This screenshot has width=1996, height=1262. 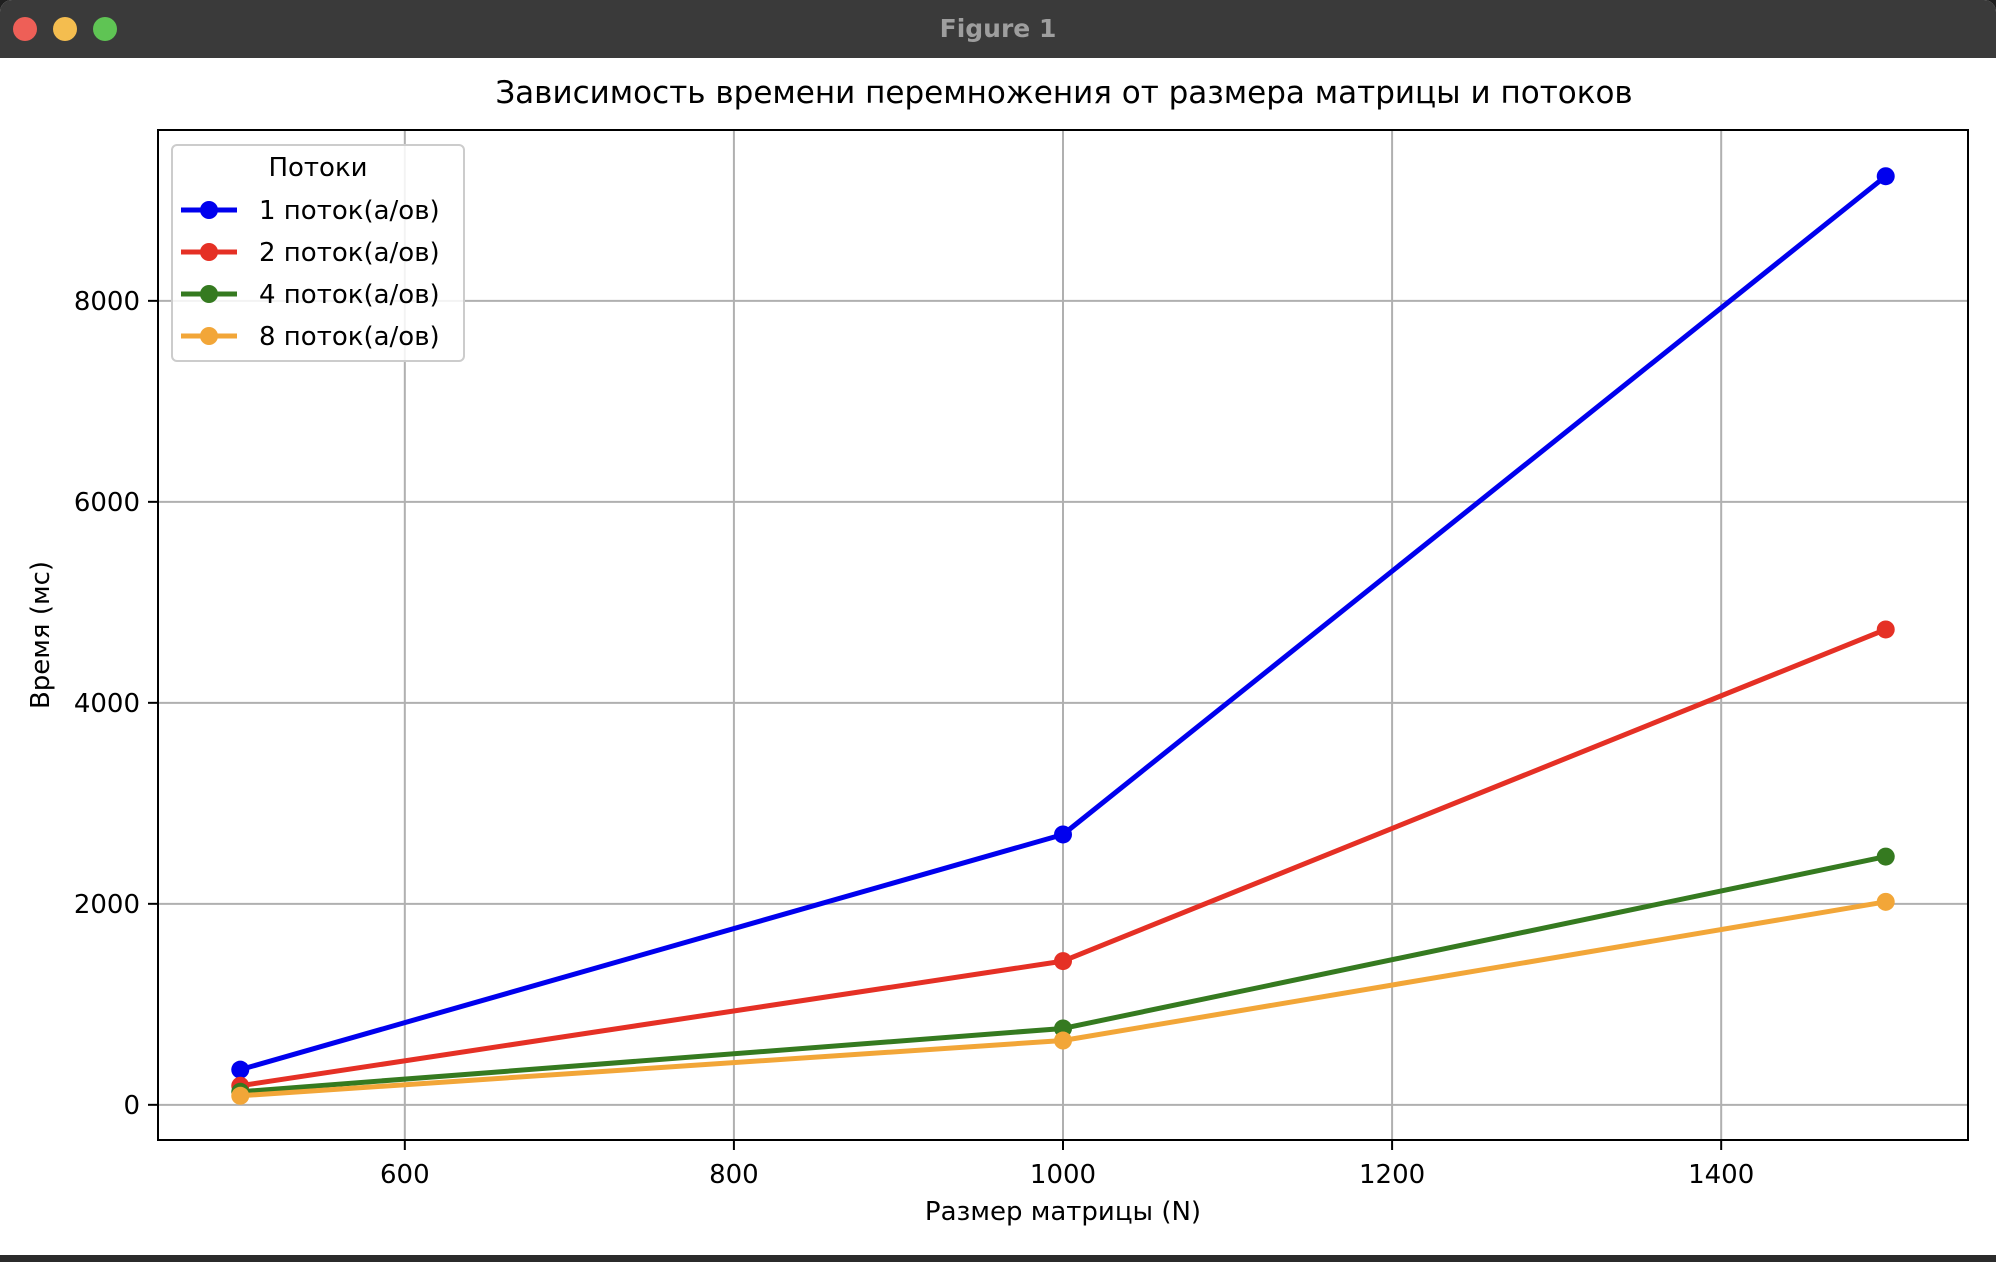 What do you see at coordinates (1063, 1212) in the screenshot?
I see `x-axis-label: Размер матрицы (N)` at bounding box center [1063, 1212].